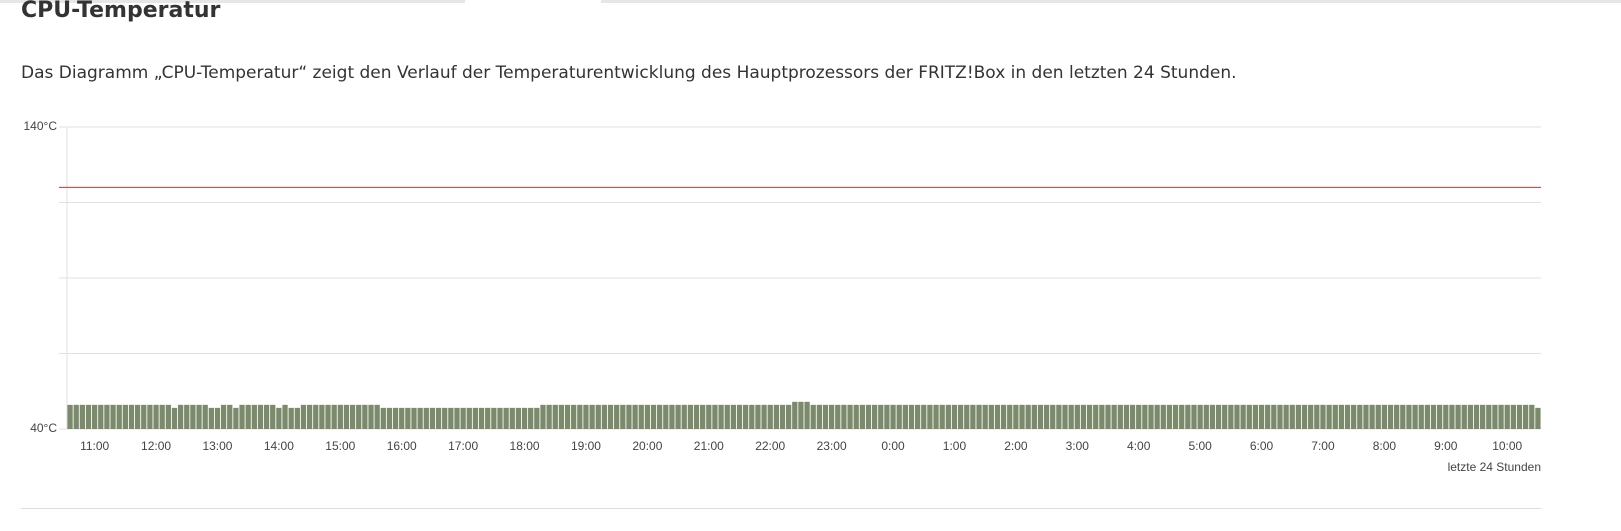  Describe the element at coordinates (1016, 446) in the screenshot. I see `x-tick-label: 2:00` at that location.